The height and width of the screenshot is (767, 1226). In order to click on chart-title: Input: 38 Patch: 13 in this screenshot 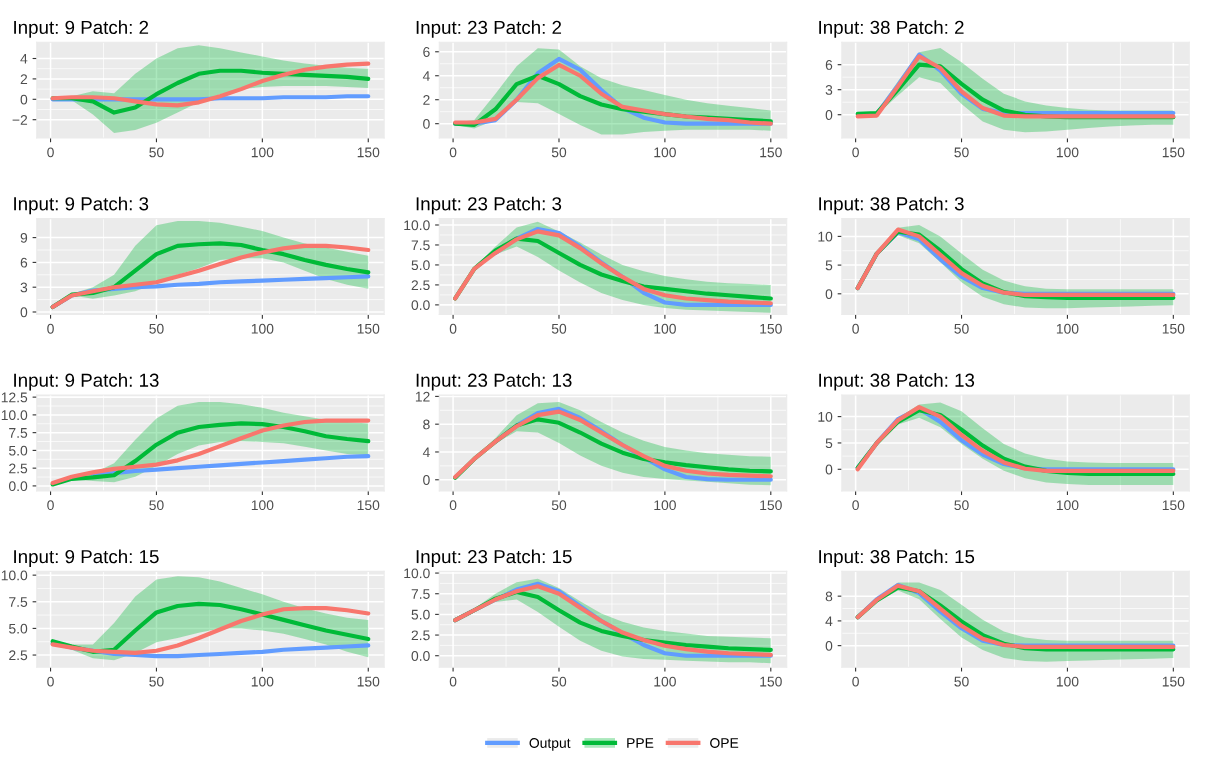, I will do `click(897, 382)`.